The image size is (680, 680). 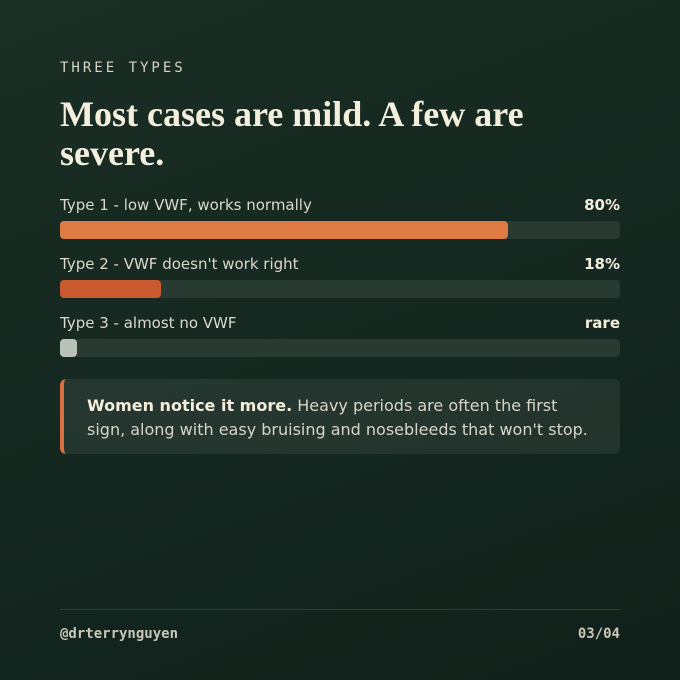 I want to click on bar-row: Type 2 - VWF doesn't work right 18%, so click(x=340, y=284).